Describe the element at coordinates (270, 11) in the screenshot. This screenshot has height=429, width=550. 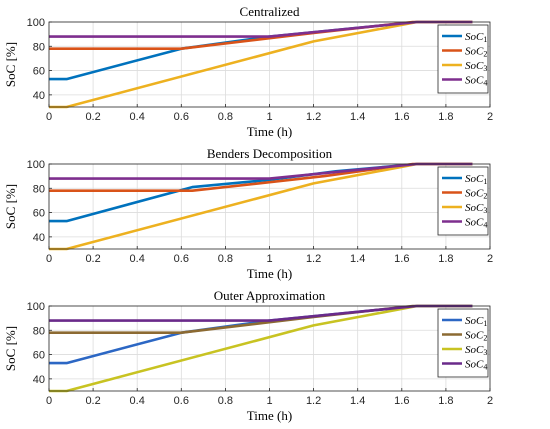
I see `chart-title: Centralized` at that location.